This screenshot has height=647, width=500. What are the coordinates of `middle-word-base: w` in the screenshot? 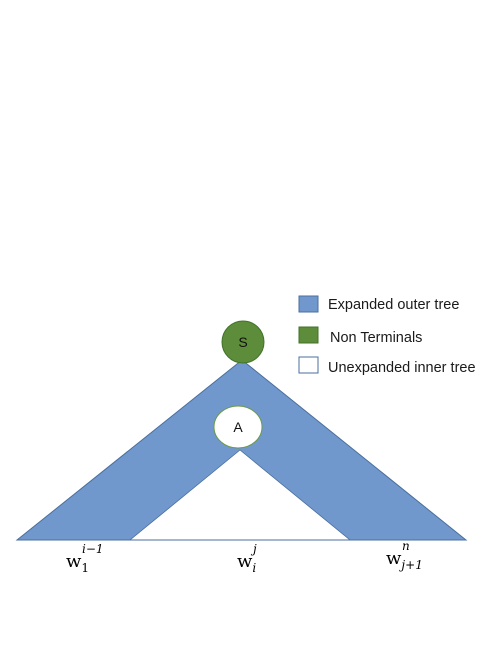 It's located at (245, 561).